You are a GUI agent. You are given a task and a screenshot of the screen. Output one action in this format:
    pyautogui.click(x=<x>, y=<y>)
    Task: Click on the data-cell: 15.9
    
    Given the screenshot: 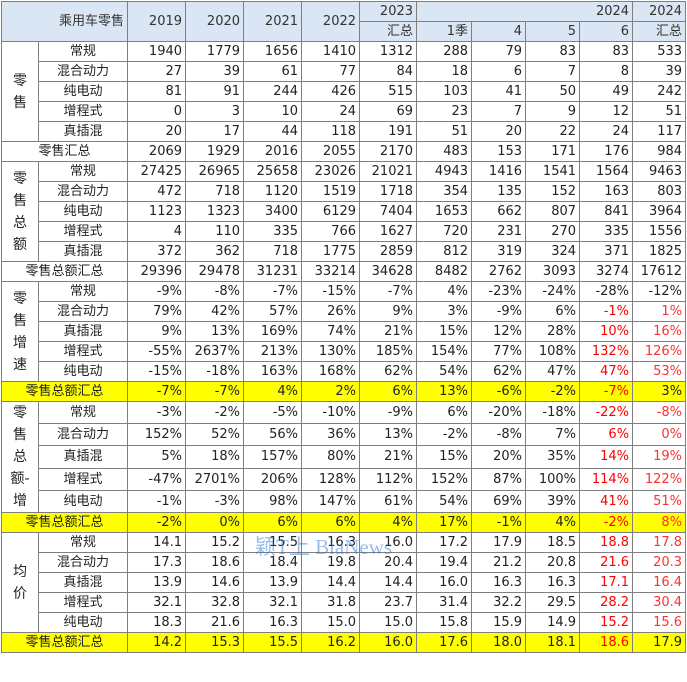 What is the action you would take?
    pyautogui.click(x=499, y=622)
    